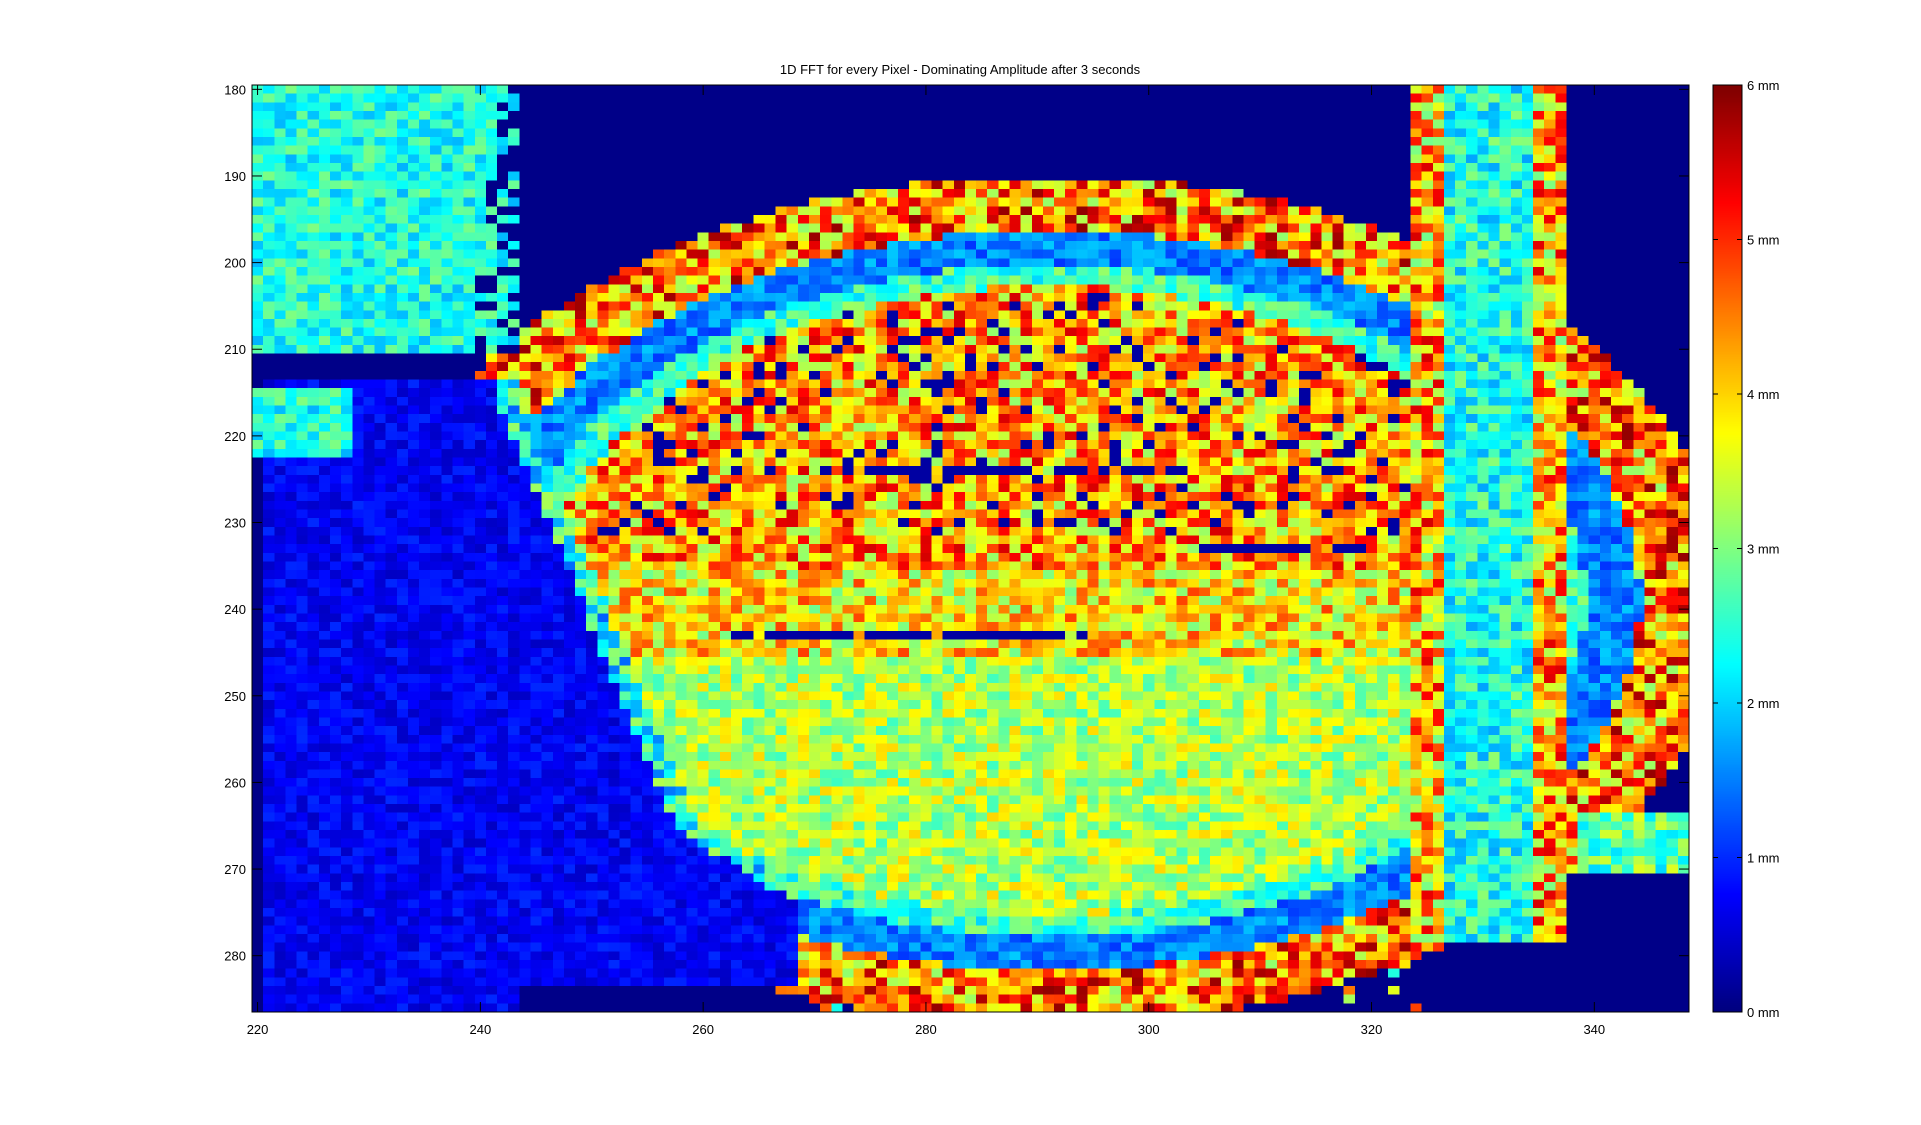  What do you see at coordinates (1763, 703) in the screenshot?
I see `colorbar-tick-label: 2 mm` at bounding box center [1763, 703].